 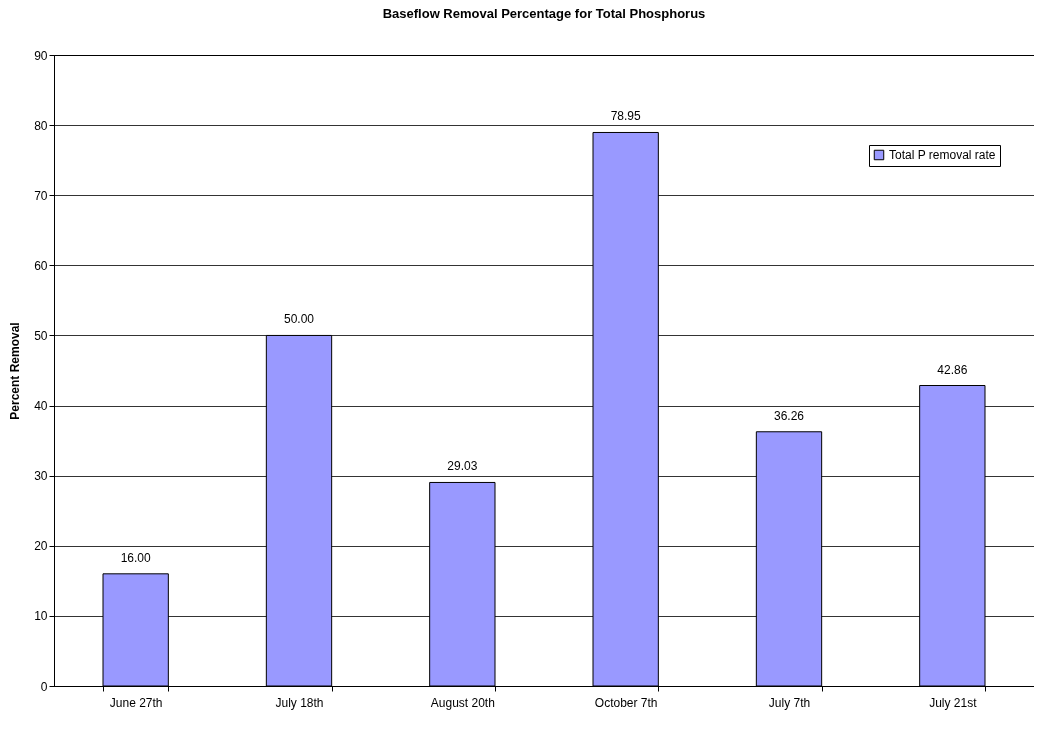 What do you see at coordinates (462, 702) in the screenshot?
I see `x-tick-label: August 20th` at bounding box center [462, 702].